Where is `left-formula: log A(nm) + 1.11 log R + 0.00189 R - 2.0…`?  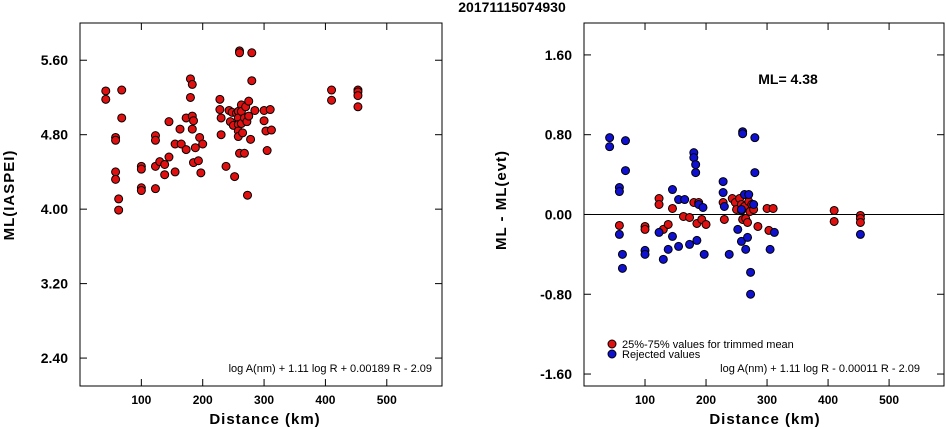
left-formula: log A(nm) + 1.11 log R + 0.00189 R - 2.0… is located at coordinates (330, 369).